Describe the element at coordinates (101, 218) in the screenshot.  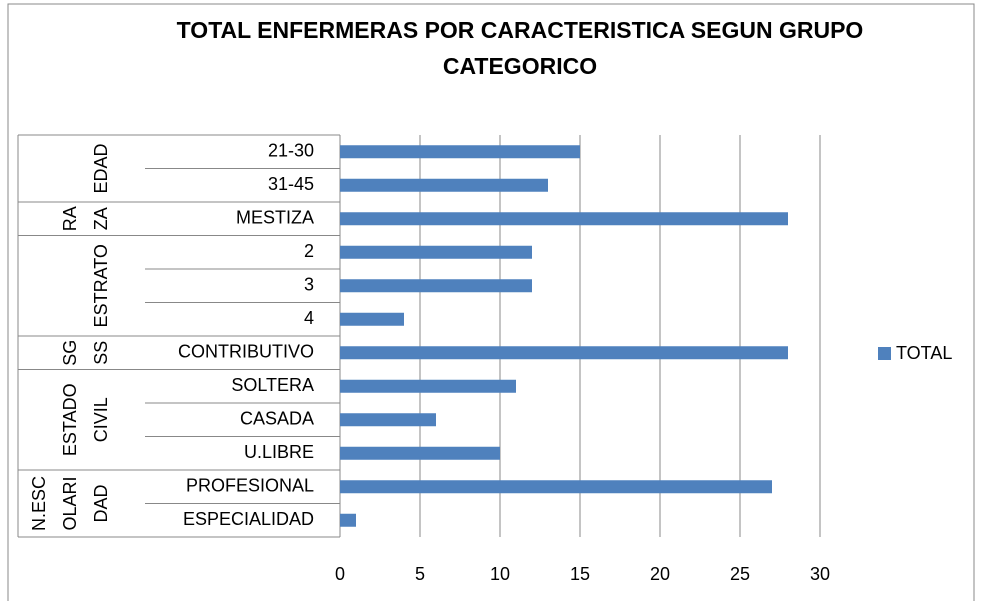
I see `group-label: ZA` at that location.